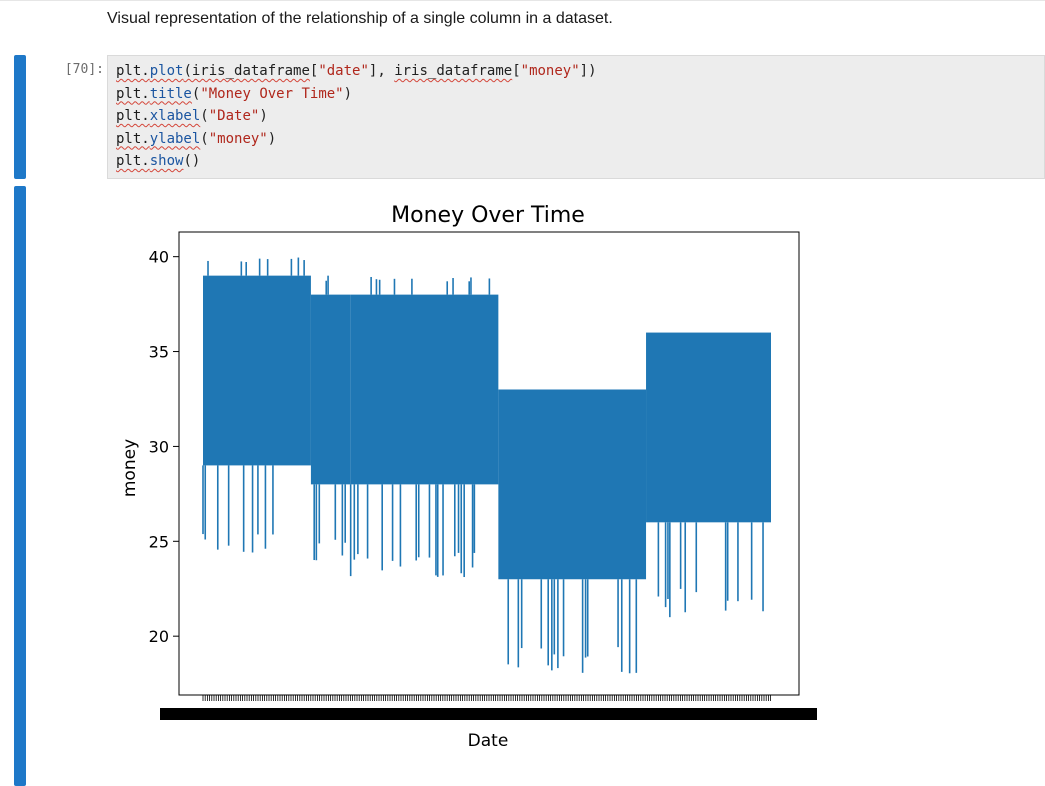  I want to click on y-axis-label: money, so click(130, 468).